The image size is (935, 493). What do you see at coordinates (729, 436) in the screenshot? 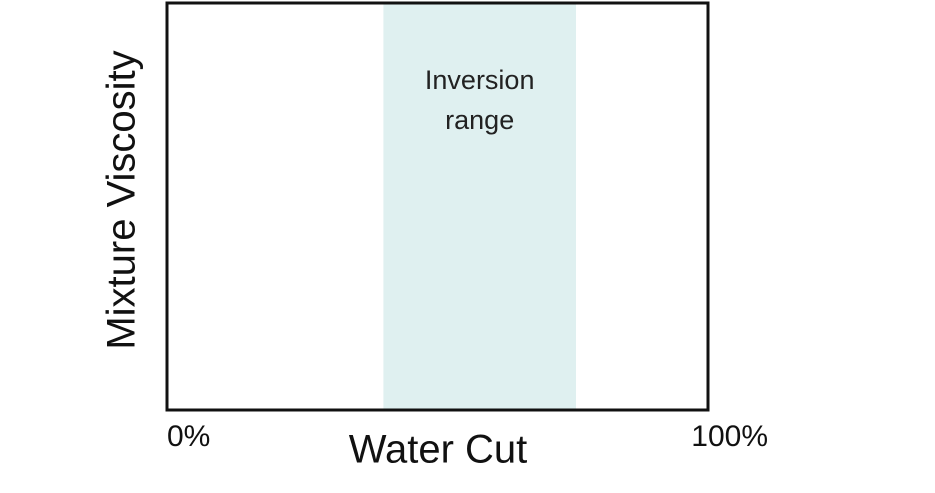
I see `x-tick-label: 100%` at bounding box center [729, 436].